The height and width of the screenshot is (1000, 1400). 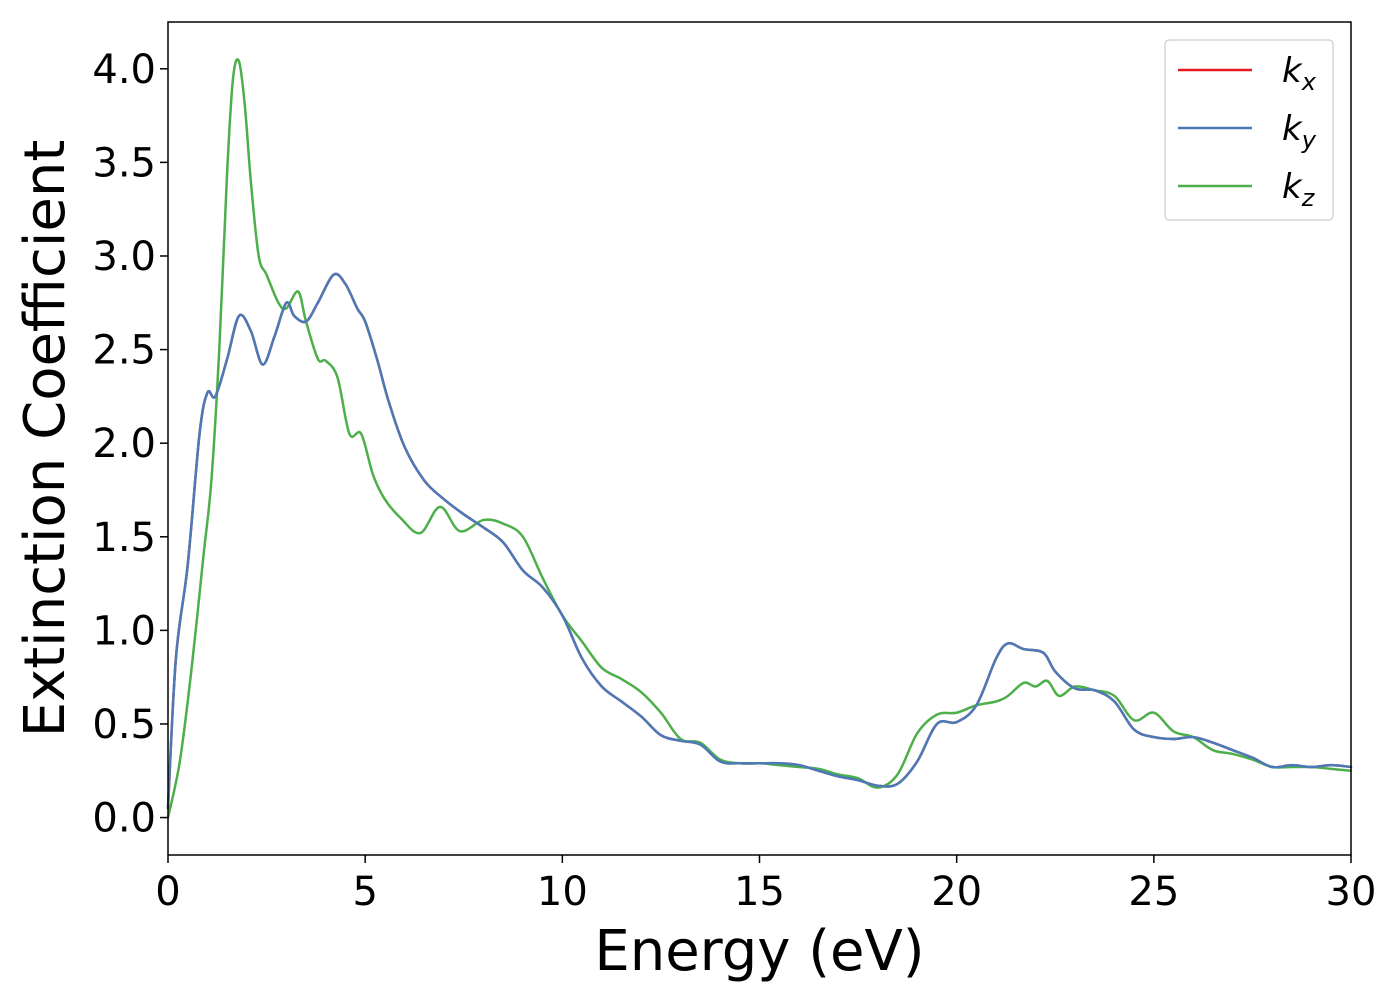 I want to click on x-tick-label: 0, so click(x=167, y=892).